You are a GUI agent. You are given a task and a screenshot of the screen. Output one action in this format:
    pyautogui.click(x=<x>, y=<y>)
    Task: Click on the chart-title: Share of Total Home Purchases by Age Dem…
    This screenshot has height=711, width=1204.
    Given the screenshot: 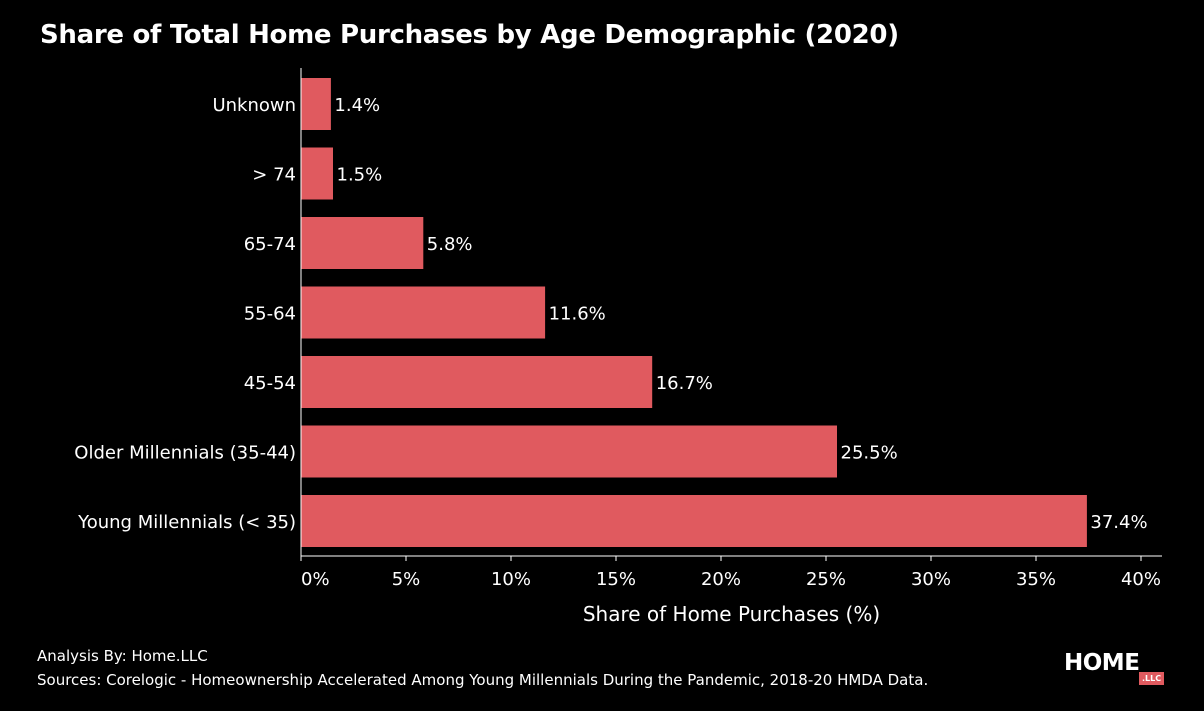 What is the action you would take?
    pyautogui.click(x=469, y=35)
    